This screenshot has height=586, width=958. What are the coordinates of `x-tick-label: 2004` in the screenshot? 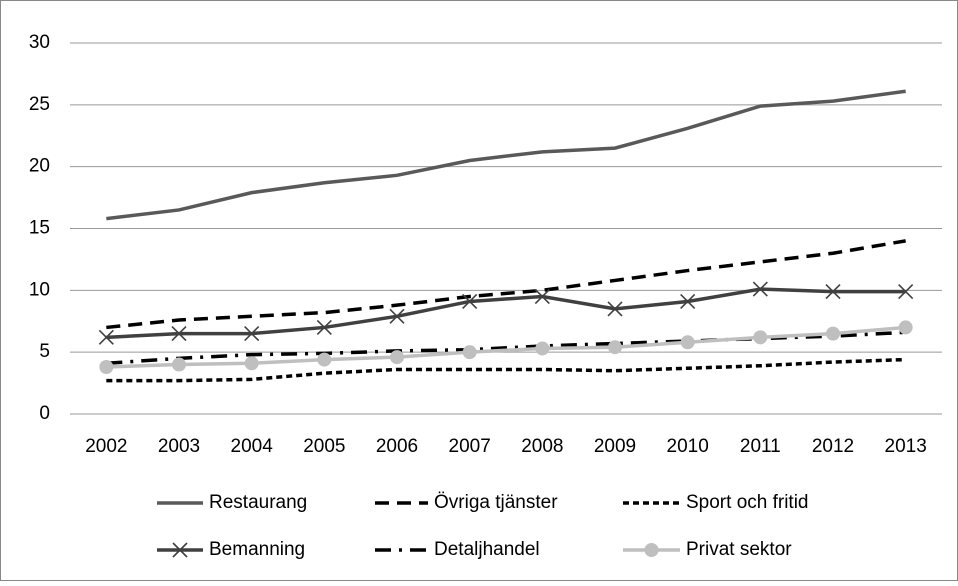 It's located at (252, 446).